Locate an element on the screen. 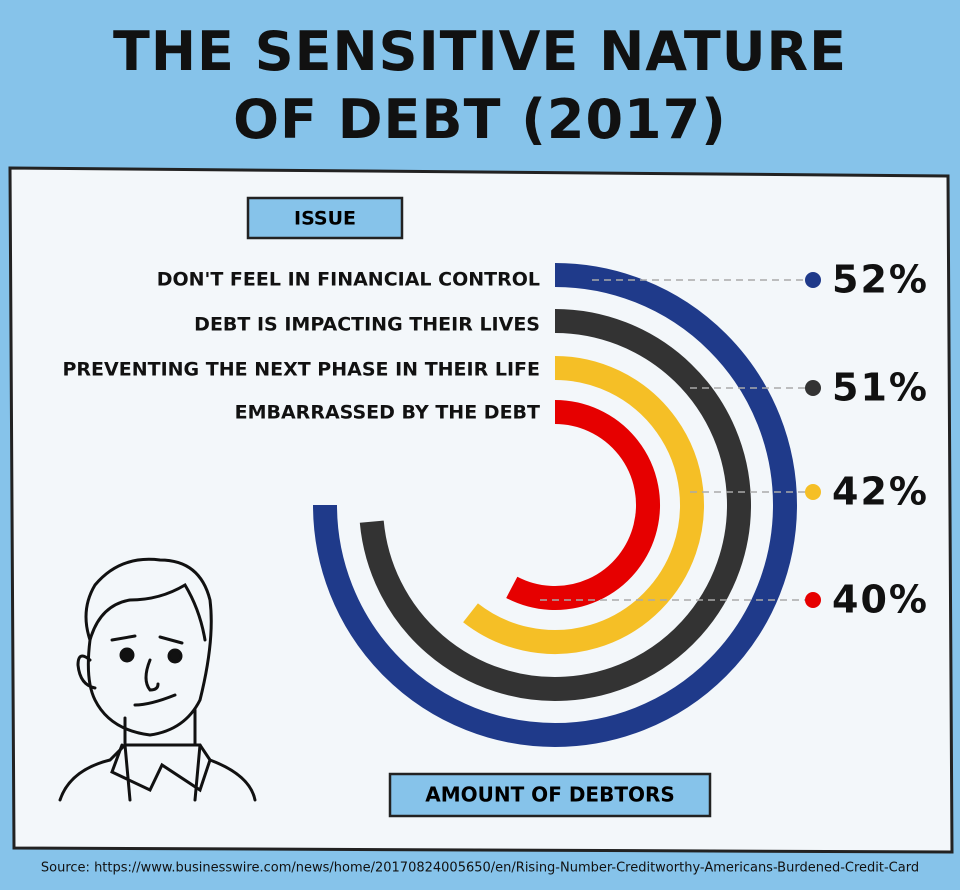 Image resolution: width=960 pixels, height=890 pixels. category-header: ISSUE is located at coordinates (325, 219).